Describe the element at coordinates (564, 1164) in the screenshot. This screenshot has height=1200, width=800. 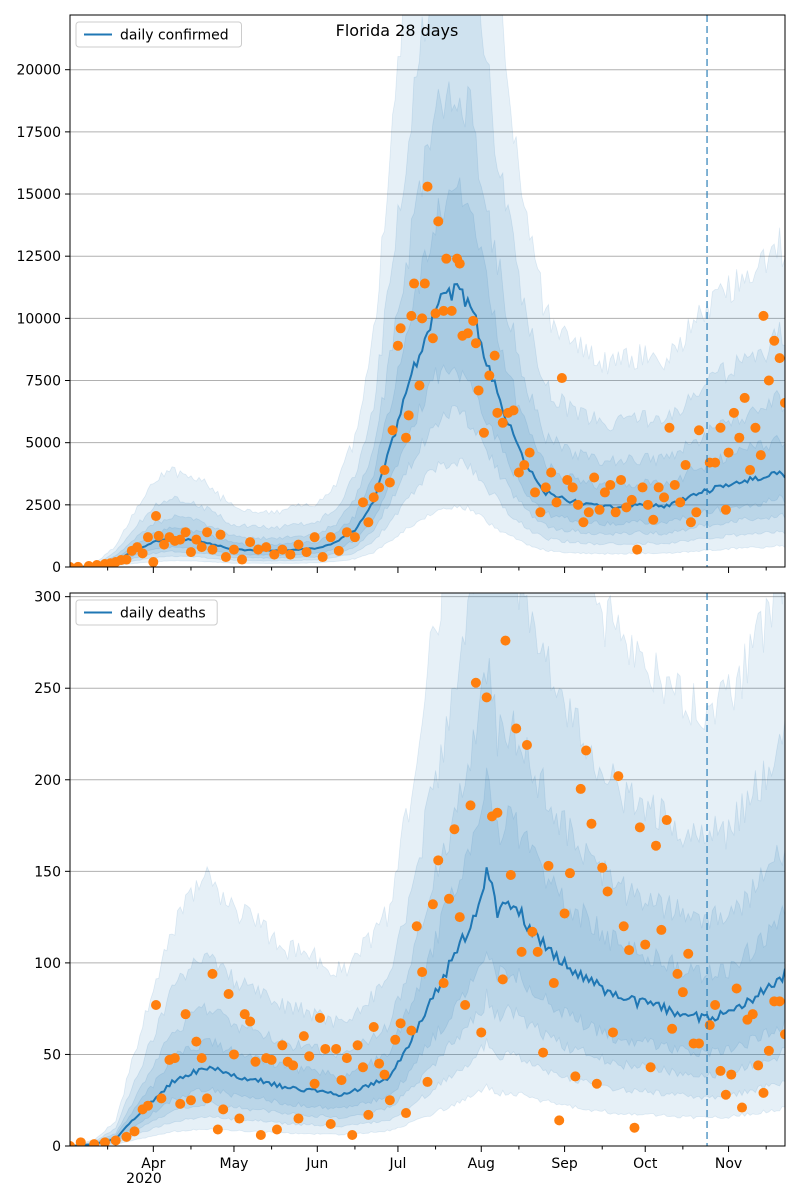
I see `x-tick-label: Sep` at that location.